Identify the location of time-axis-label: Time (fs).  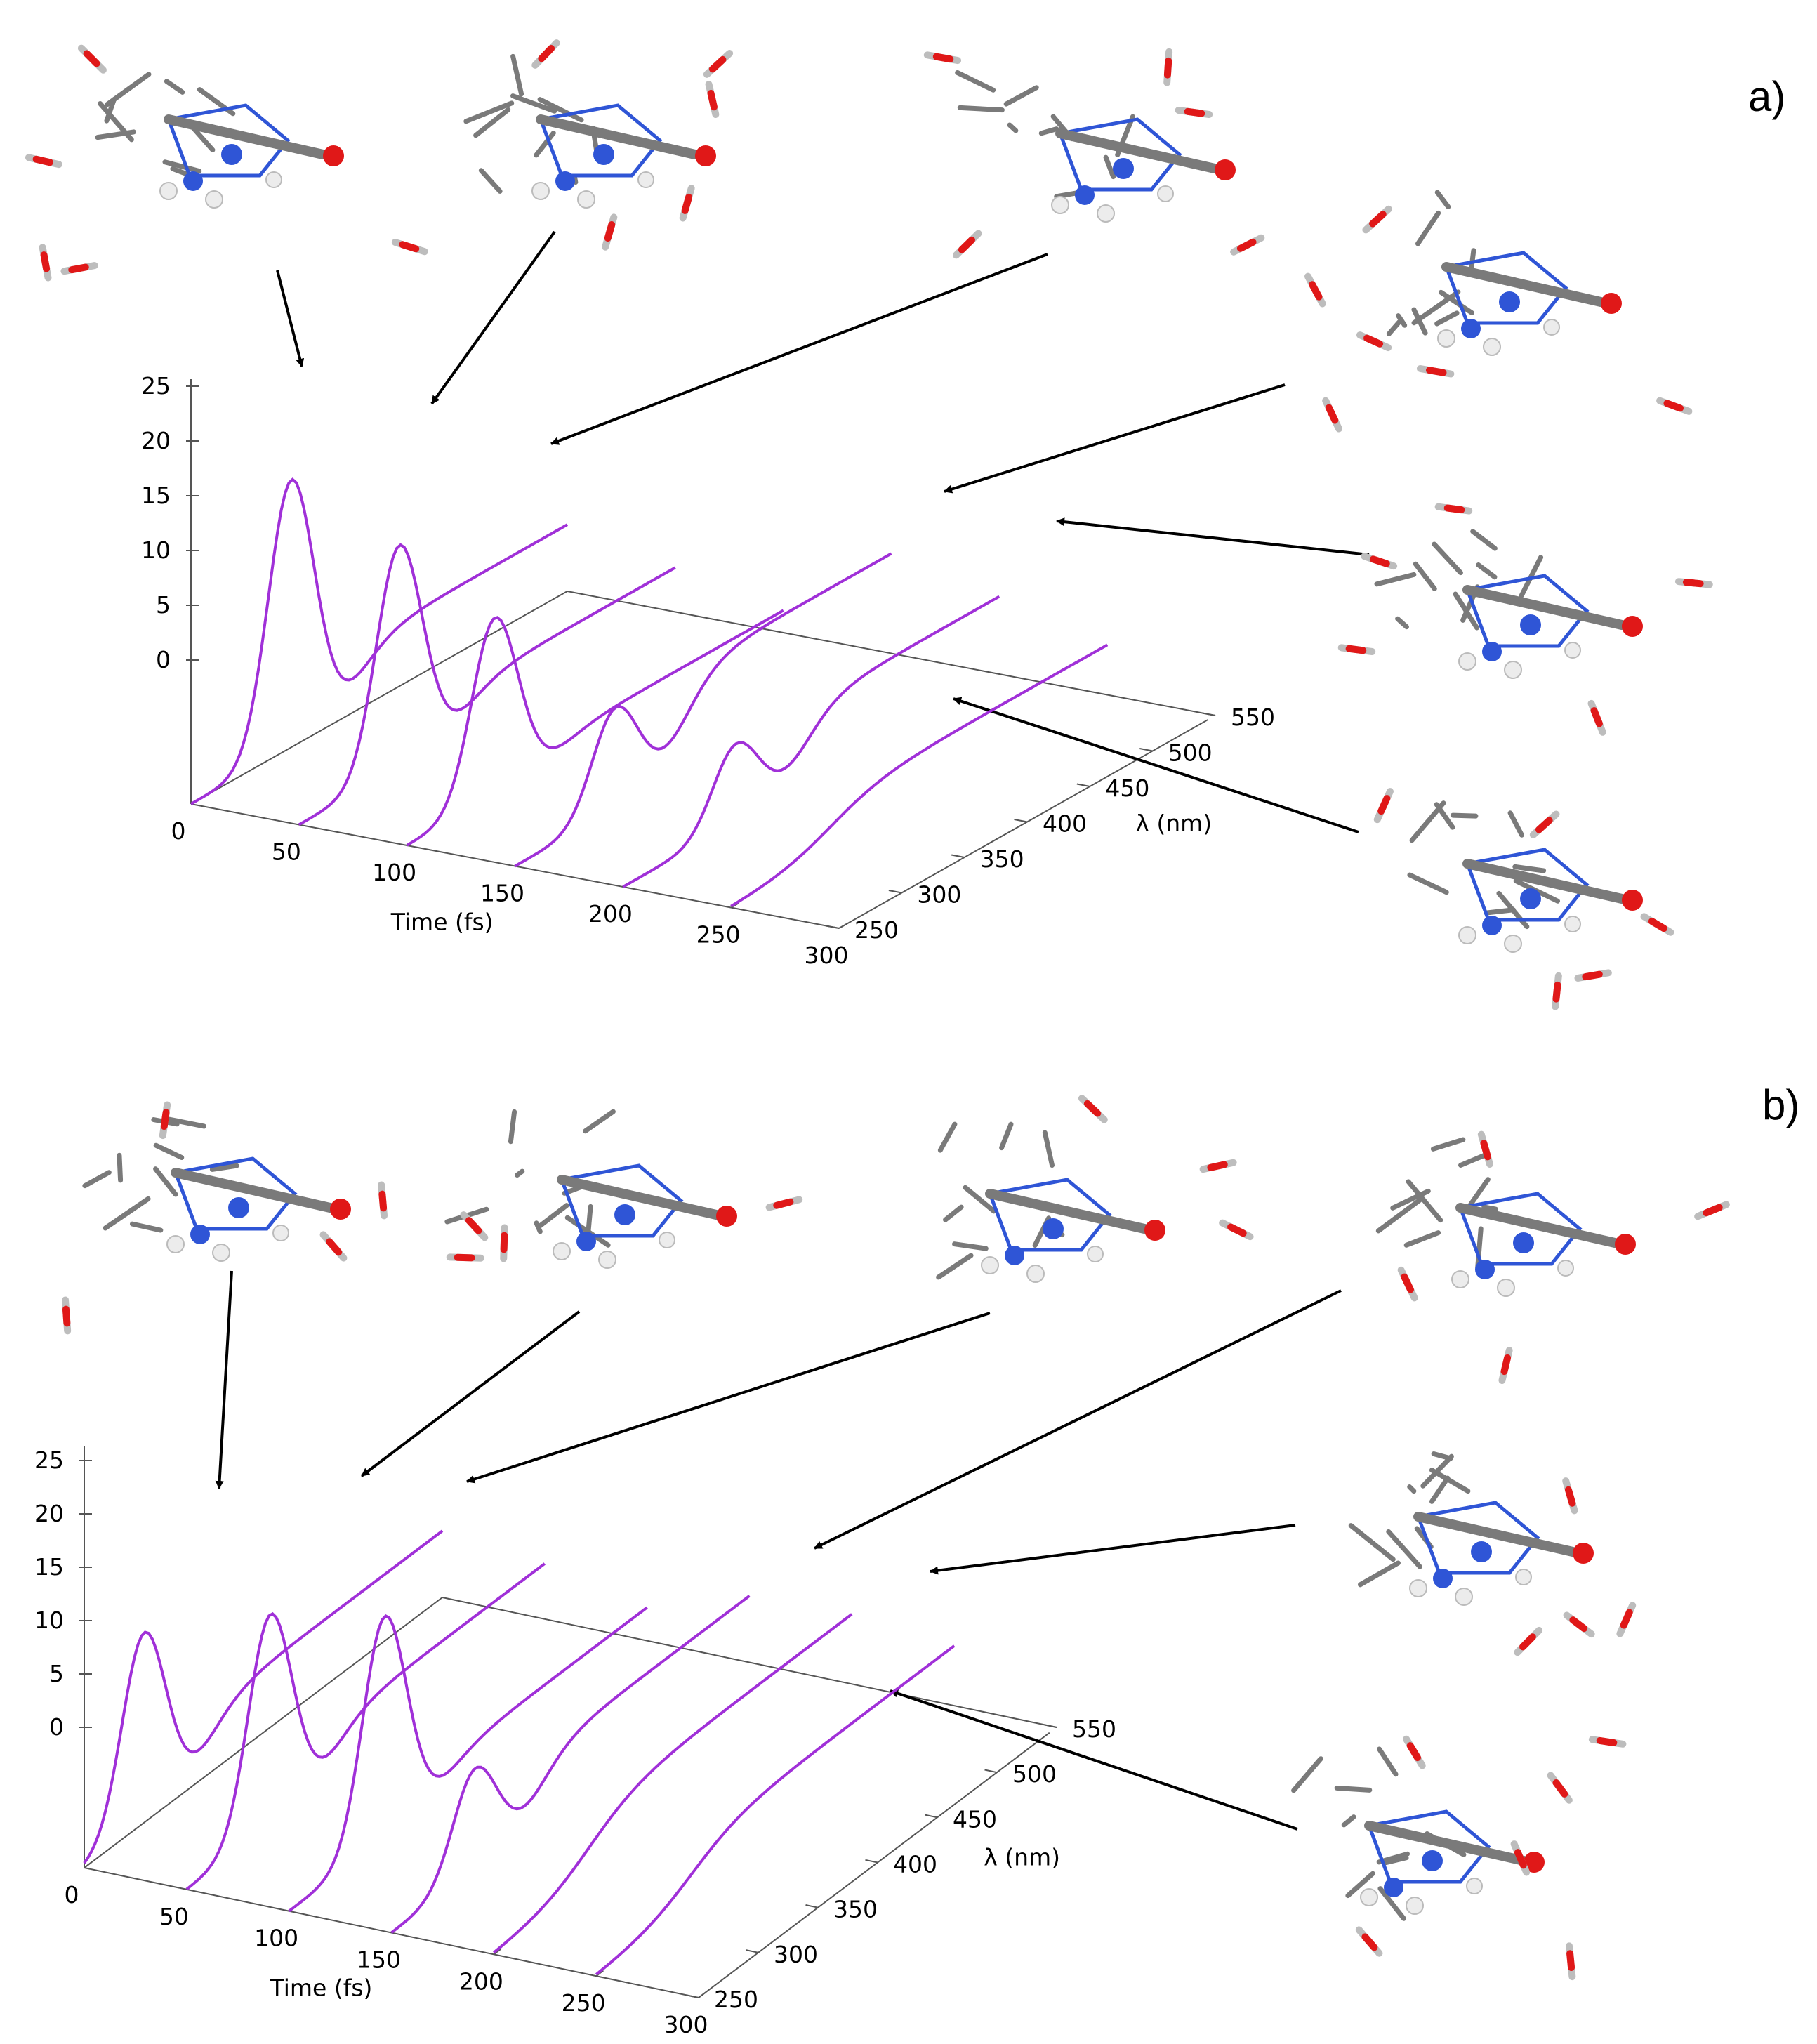
(442, 921).